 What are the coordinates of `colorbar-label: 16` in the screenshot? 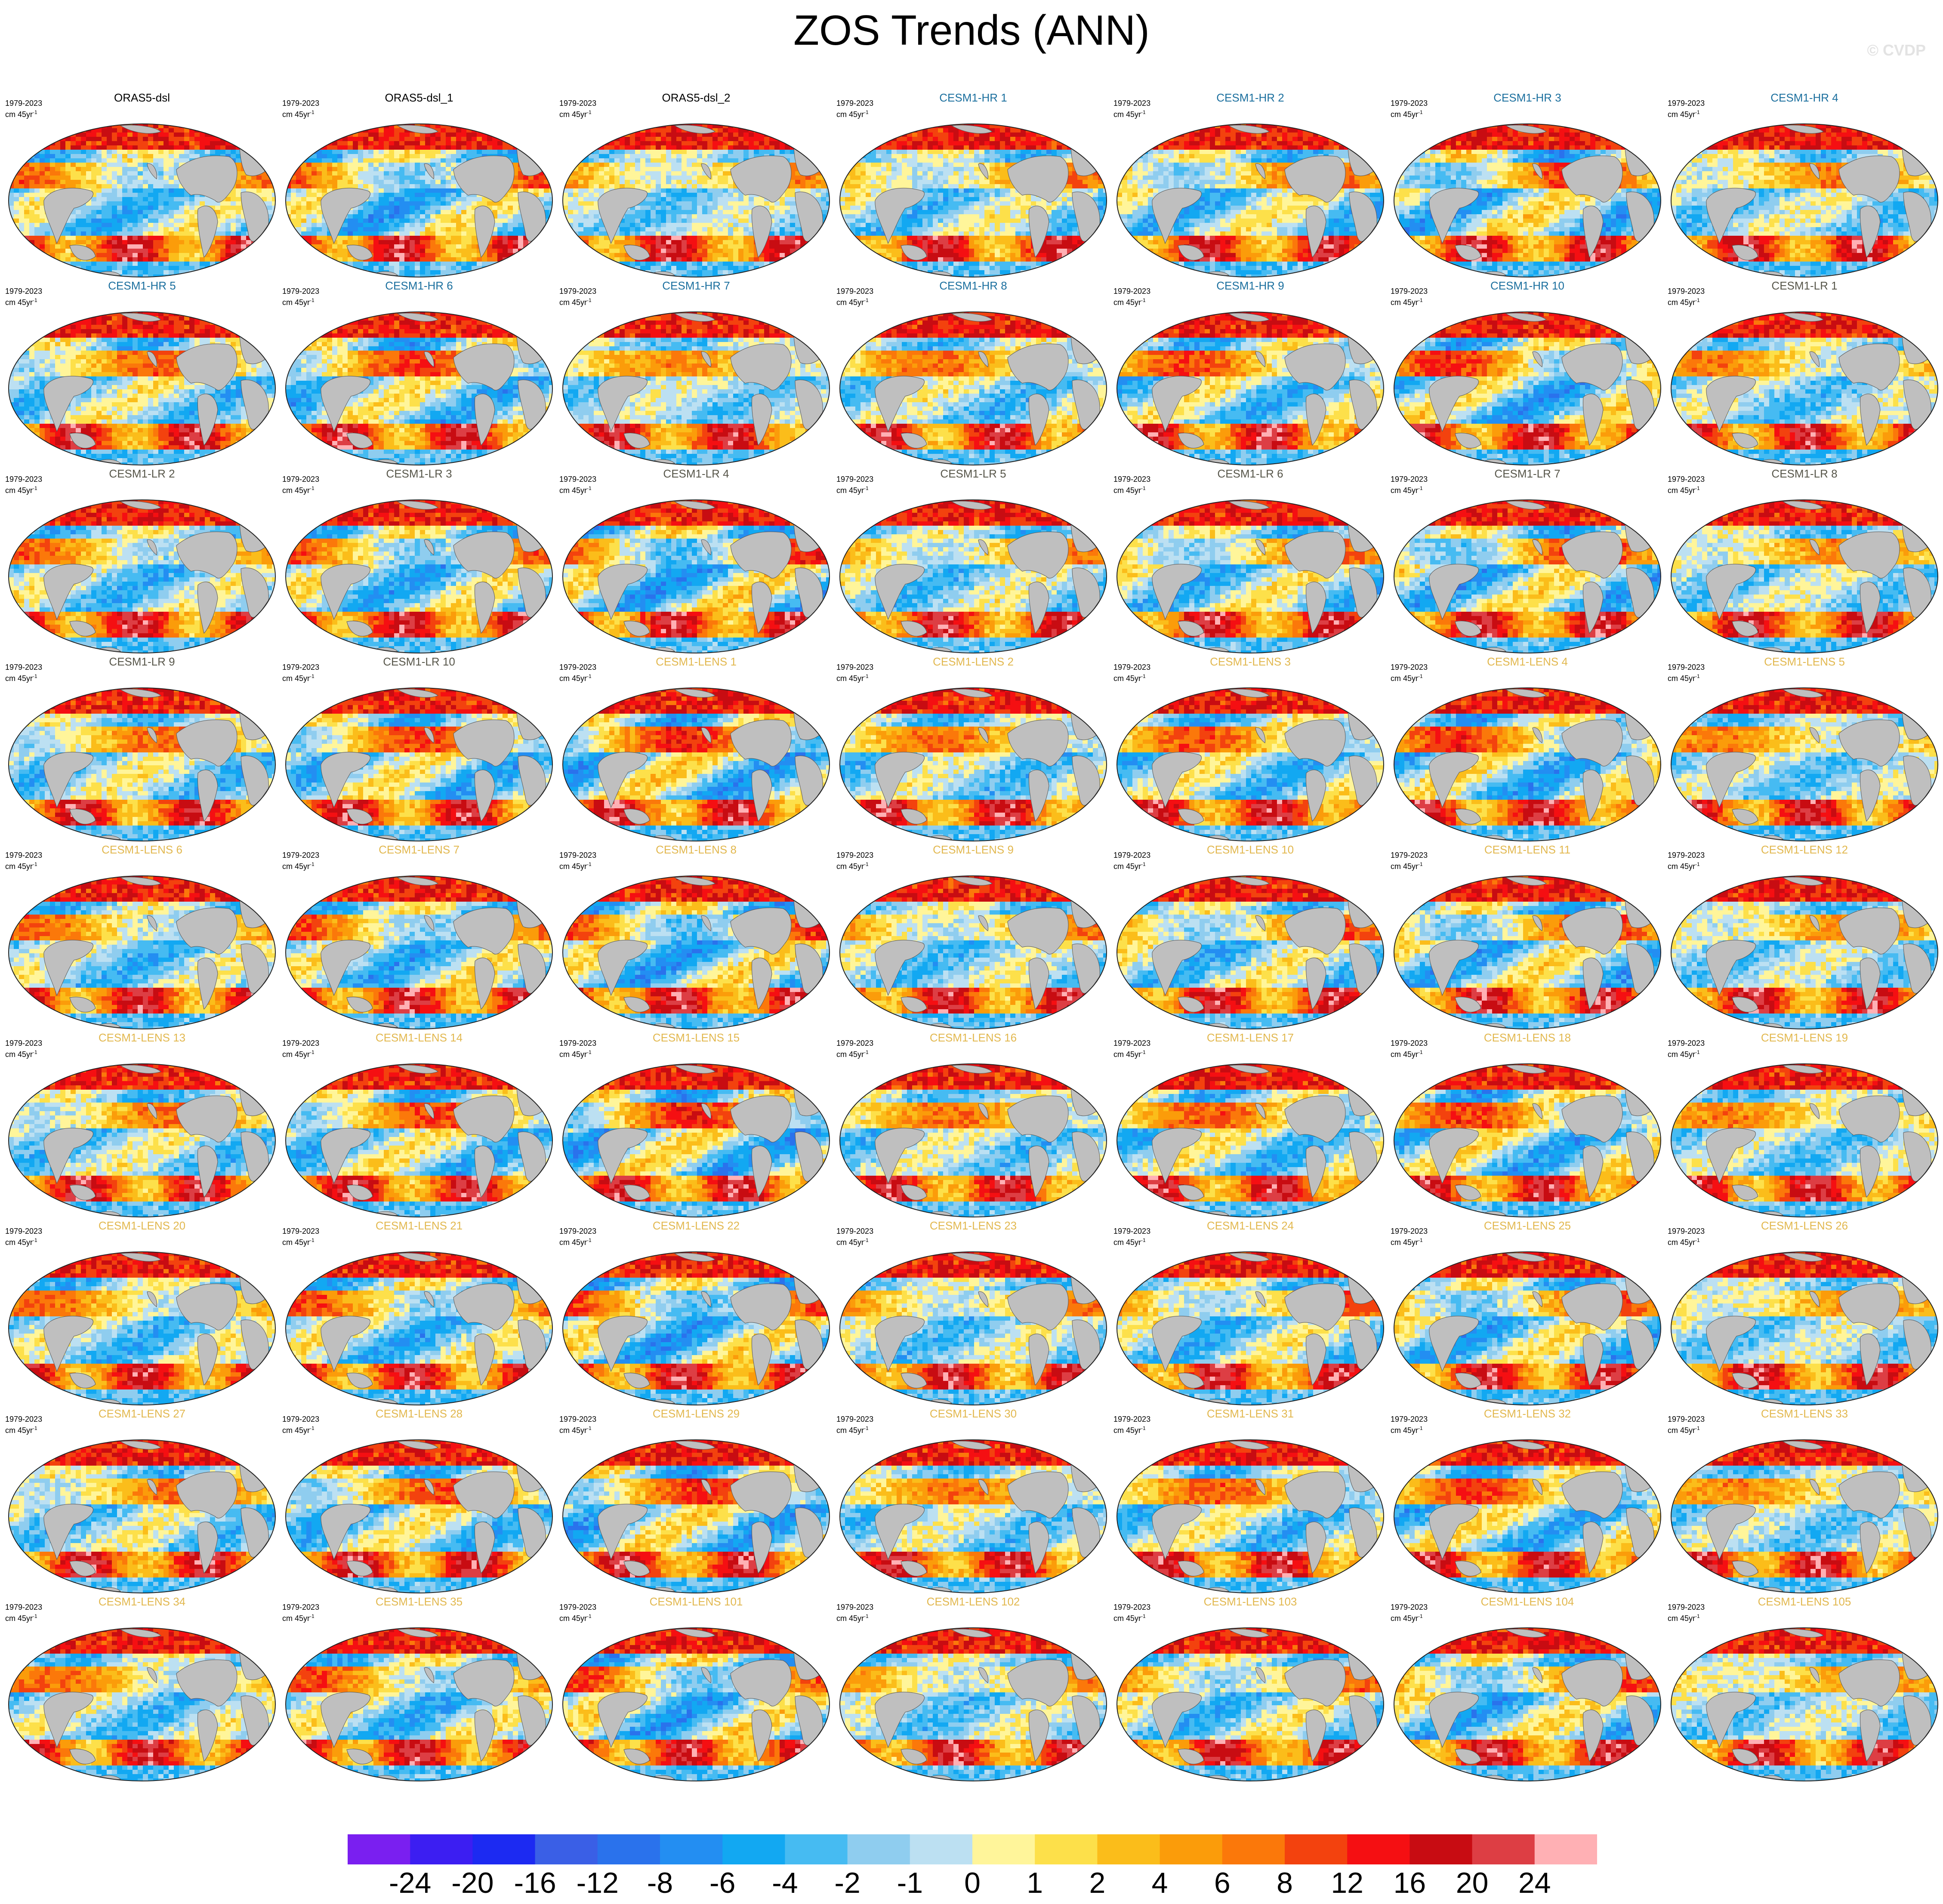 It's located at (1410, 1883).